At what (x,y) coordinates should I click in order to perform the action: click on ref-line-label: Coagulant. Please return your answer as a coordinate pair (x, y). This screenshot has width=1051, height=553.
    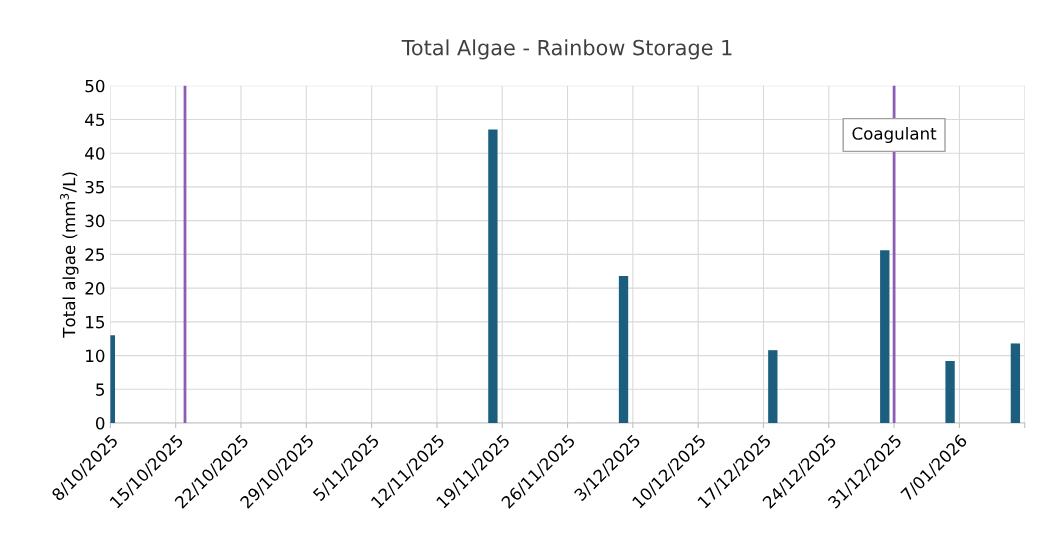
    Looking at the image, I should click on (894, 135).